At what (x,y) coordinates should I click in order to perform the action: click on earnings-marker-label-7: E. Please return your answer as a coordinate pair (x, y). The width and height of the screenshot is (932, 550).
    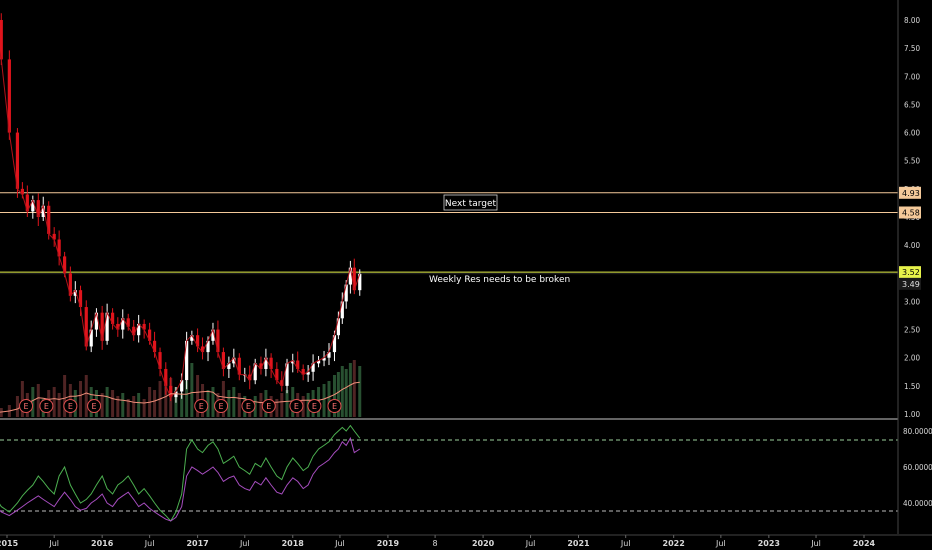
    Looking at the image, I should click on (268, 406).